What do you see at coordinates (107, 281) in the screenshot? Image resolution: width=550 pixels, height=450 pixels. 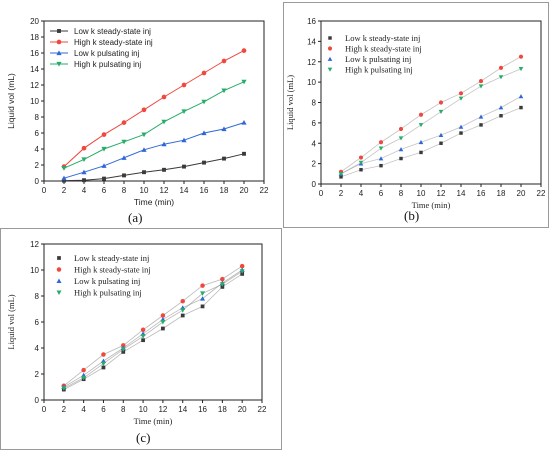 I see `legend-label: Low k pulsating inj` at bounding box center [107, 281].